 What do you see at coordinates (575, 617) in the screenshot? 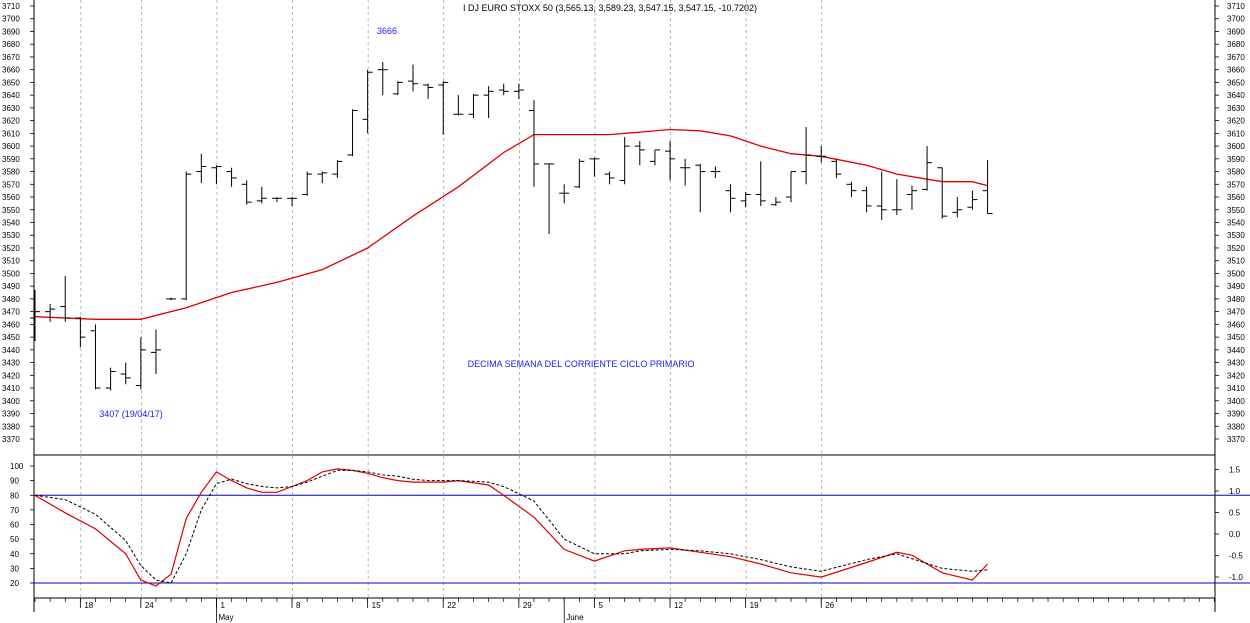
I see `month-label: June` at bounding box center [575, 617].